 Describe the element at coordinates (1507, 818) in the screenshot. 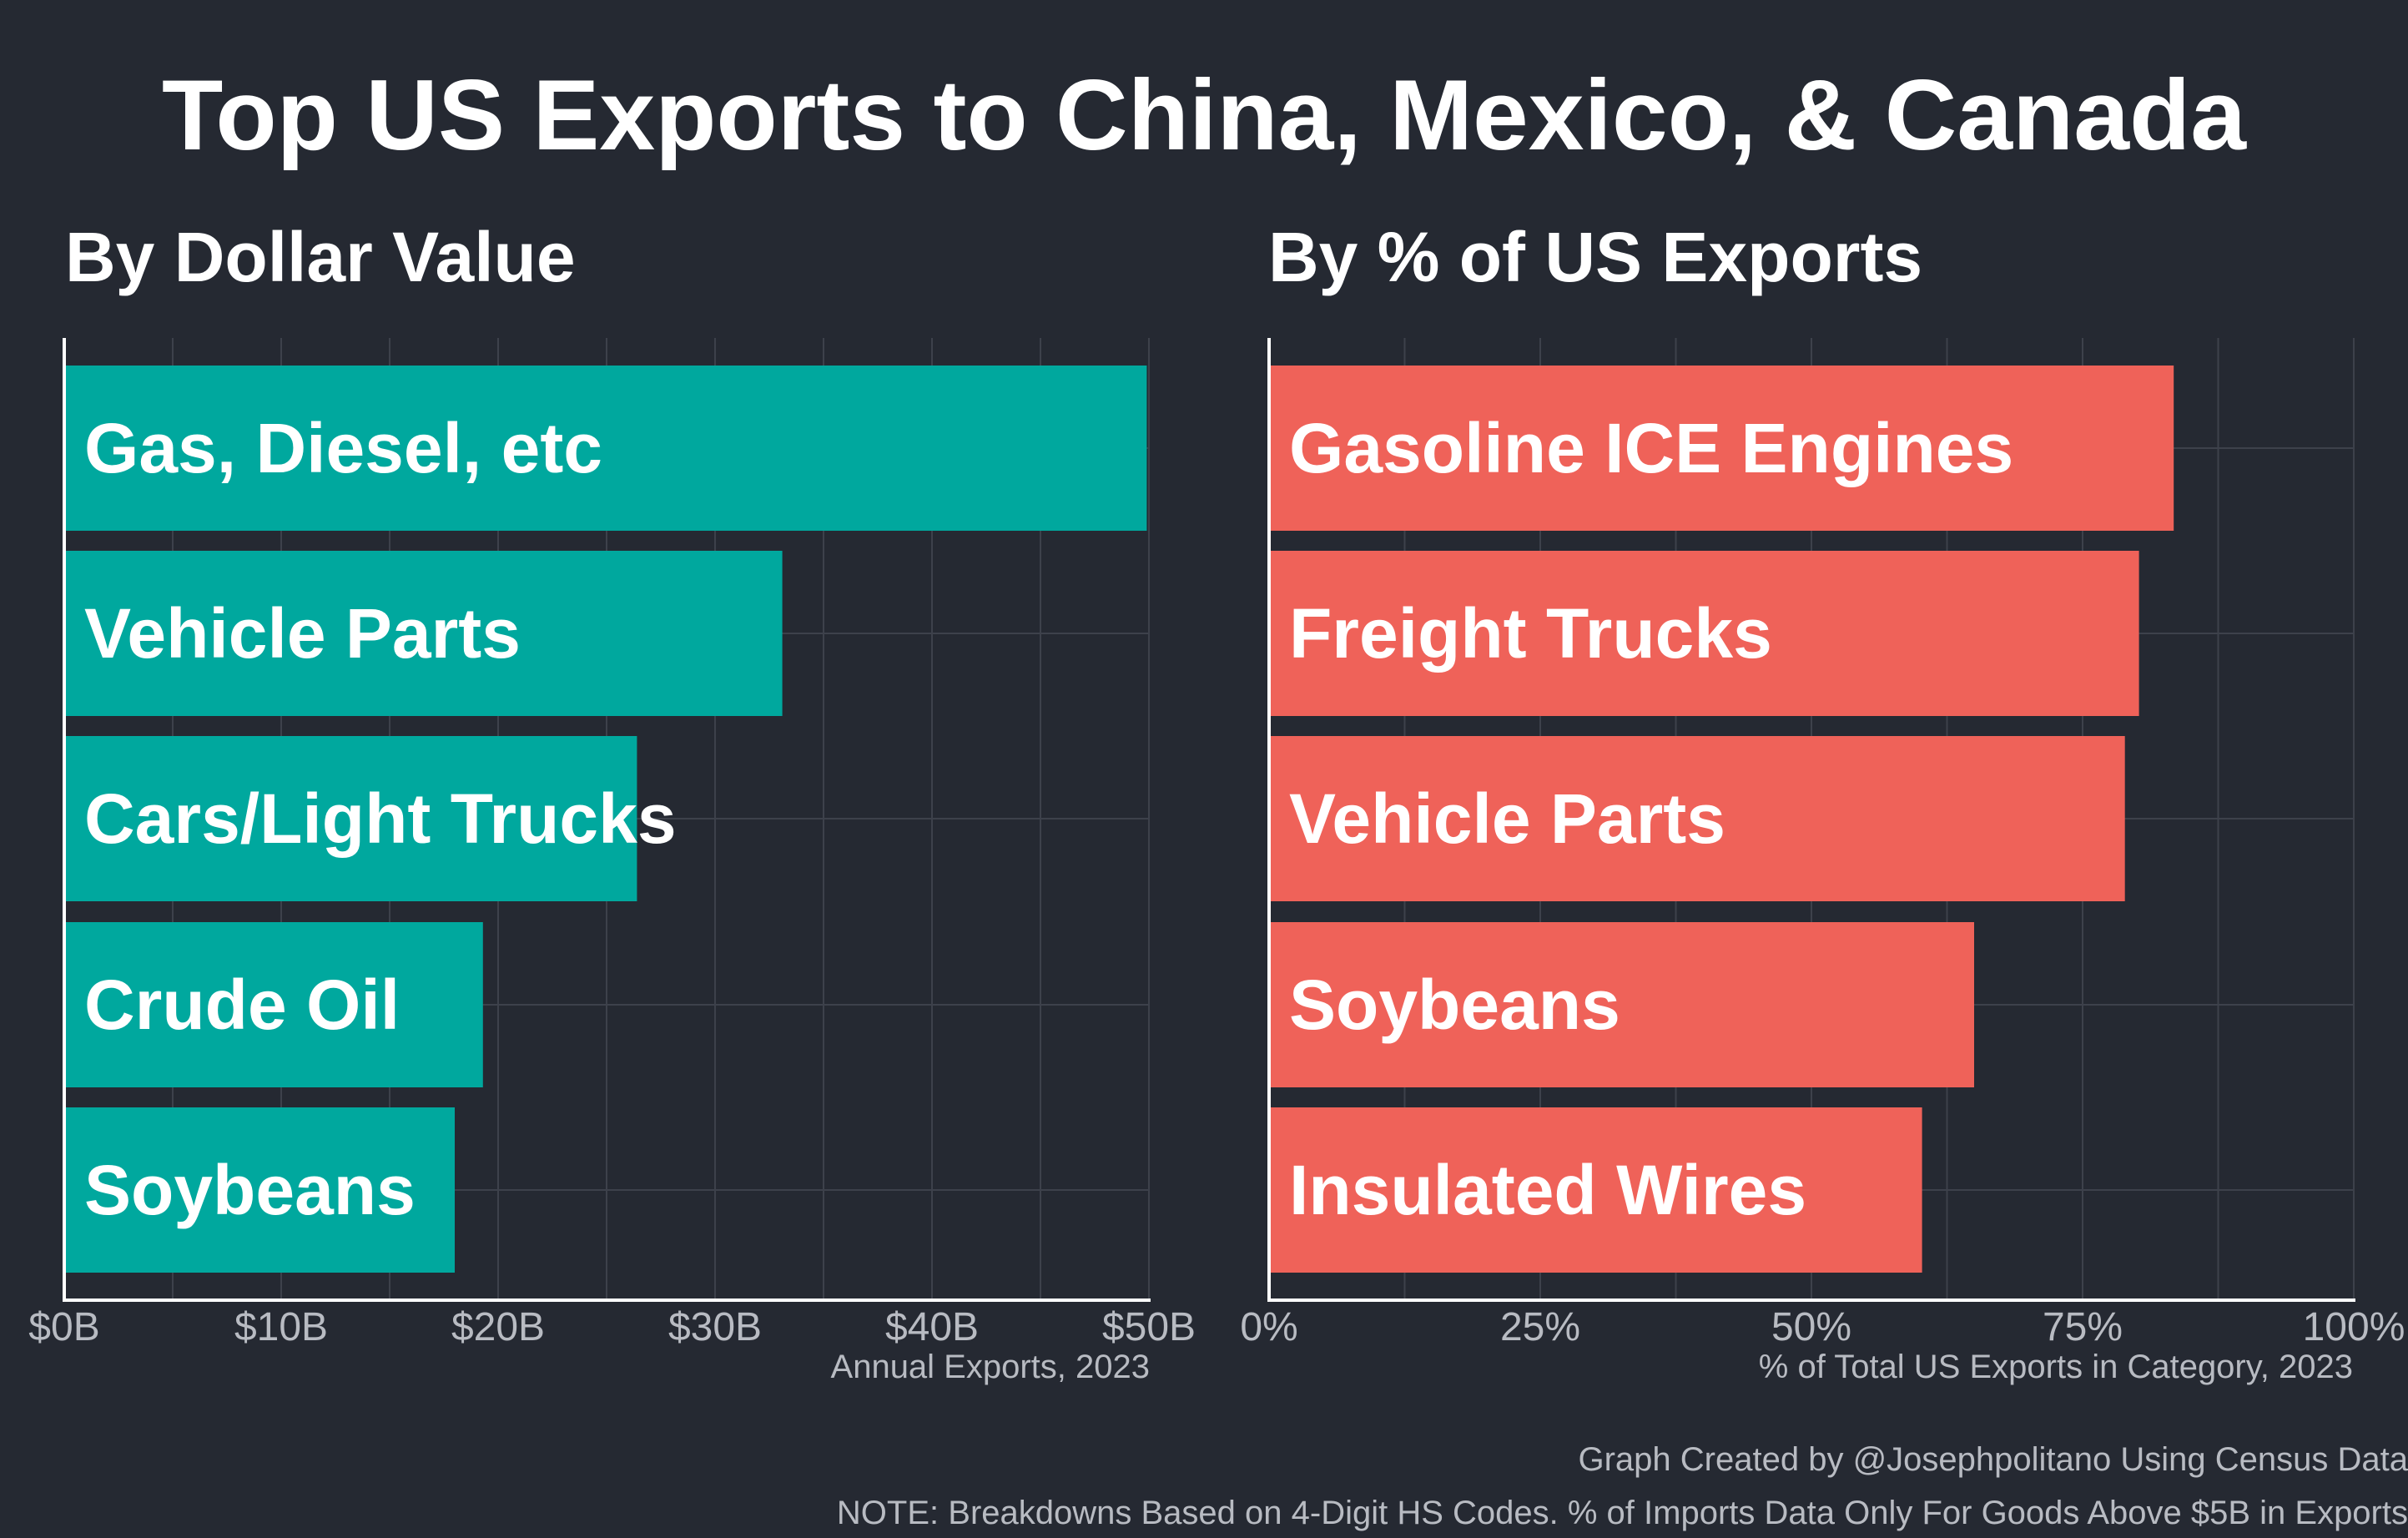

I see `right-bar-label: Vehicle Parts` at that location.